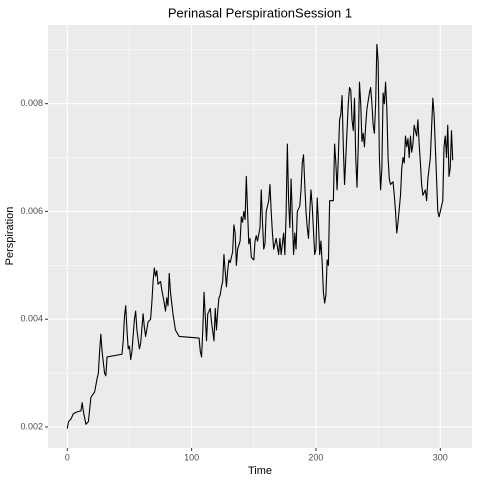 This screenshot has width=480, height=480. Describe the element at coordinates (260, 471) in the screenshot. I see `x-axis-title: Time` at that location.